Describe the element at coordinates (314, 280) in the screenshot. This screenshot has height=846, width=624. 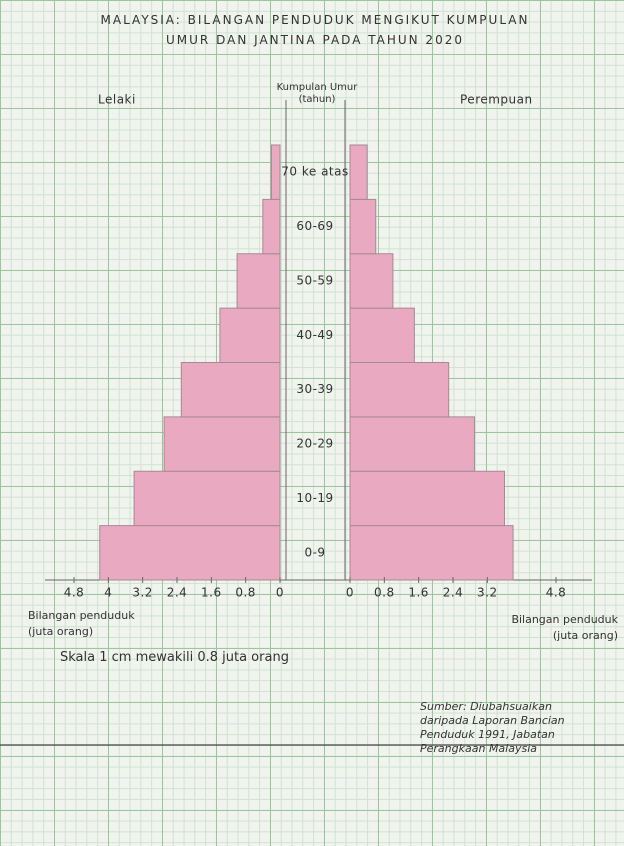
I see `category-label: 50-59` at that location.